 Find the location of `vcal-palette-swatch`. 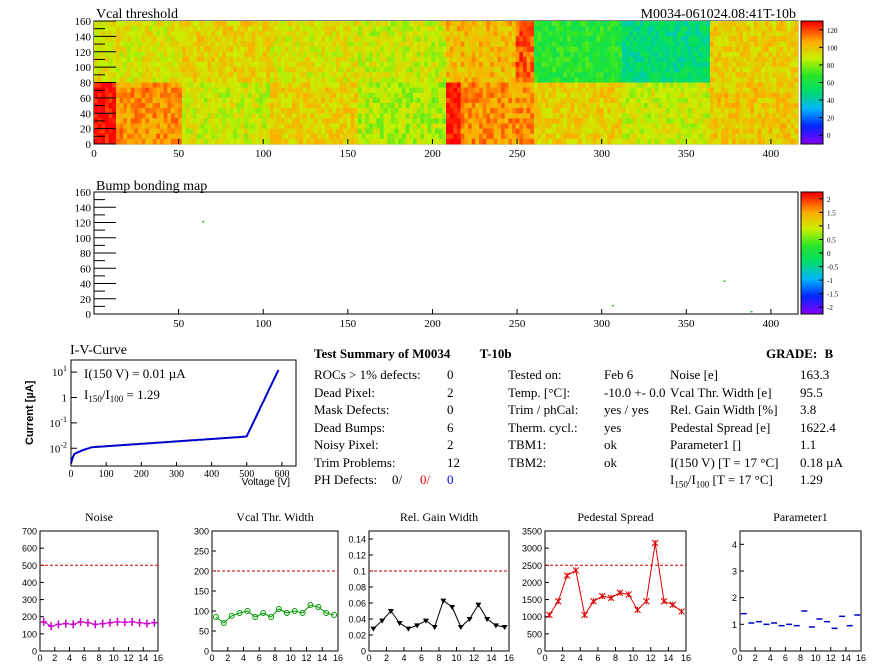

vcal-palette-swatch is located at coordinates (812, 25).